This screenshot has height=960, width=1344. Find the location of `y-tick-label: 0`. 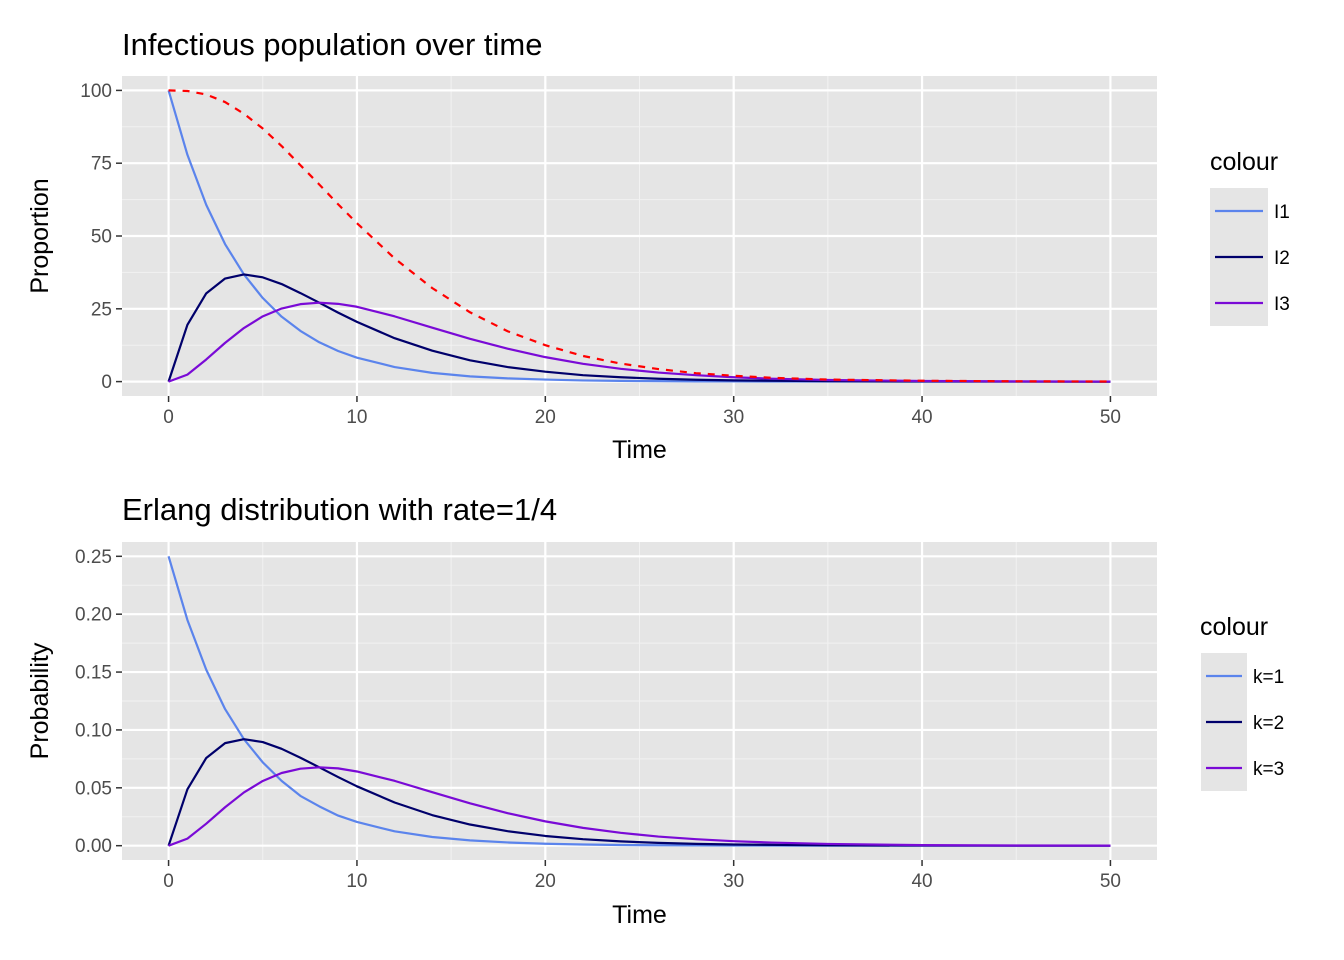

y-tick-label: 0 is located at coordinates (106, 382).